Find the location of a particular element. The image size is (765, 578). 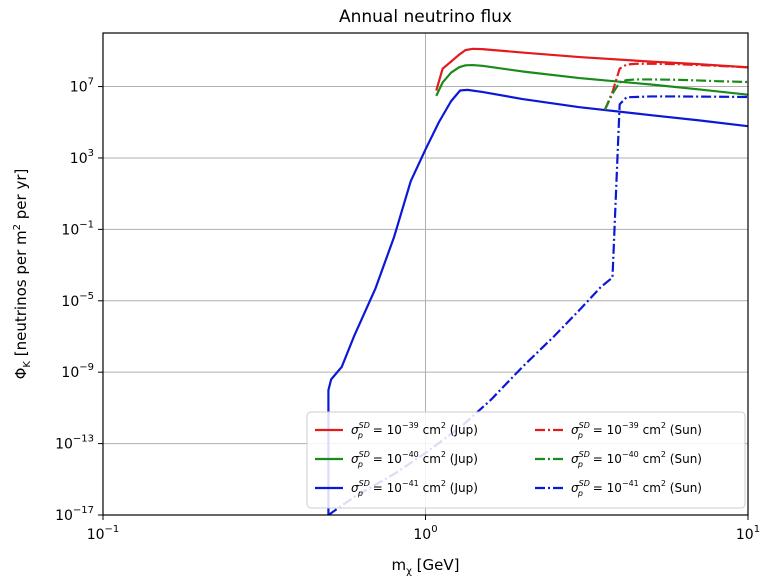

y-tick-label: 10⁻¹³ is located at coordinates (74, 443).